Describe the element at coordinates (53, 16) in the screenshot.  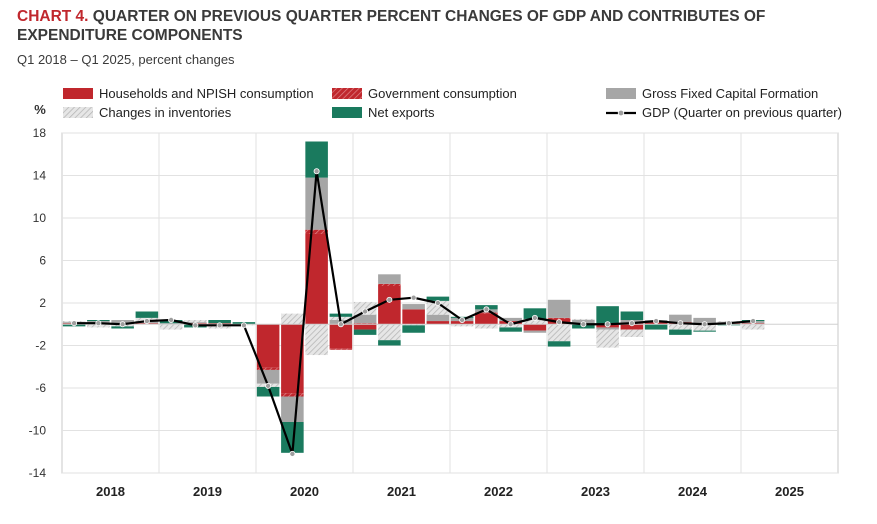
I see `chart-number: CHART 4.` at that location.